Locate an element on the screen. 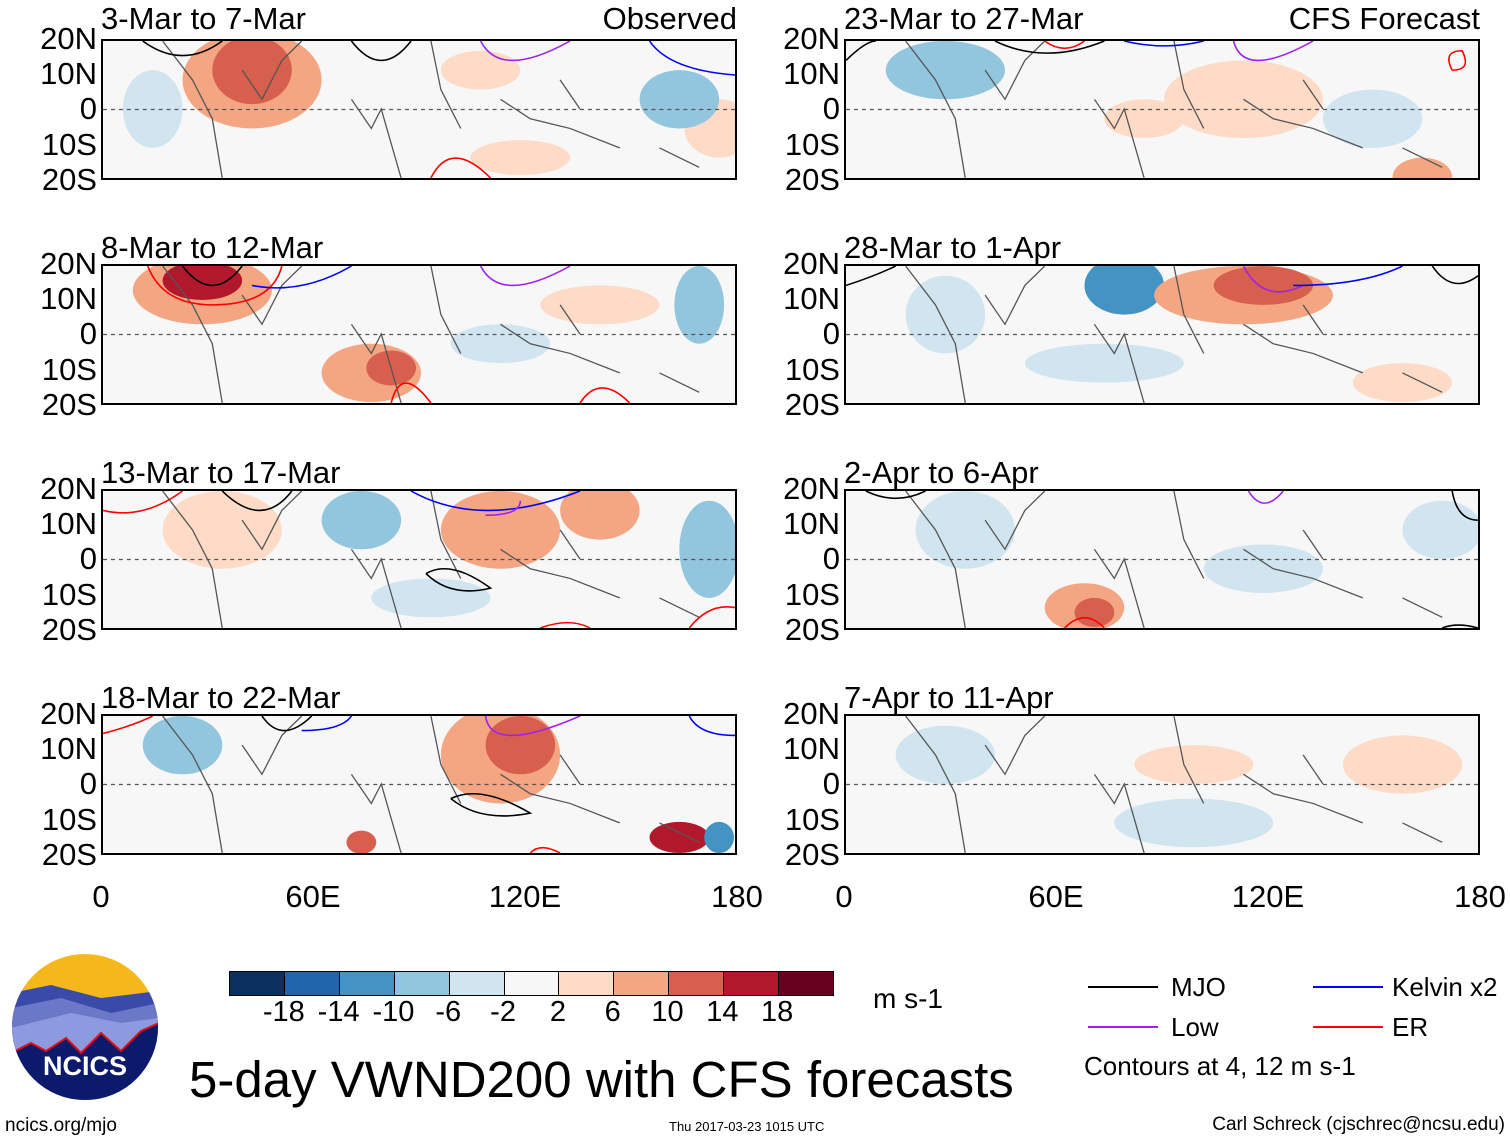 This screenshot has height=1142, width=1510. legend-line-low is located at coordinates (1123, 1027).